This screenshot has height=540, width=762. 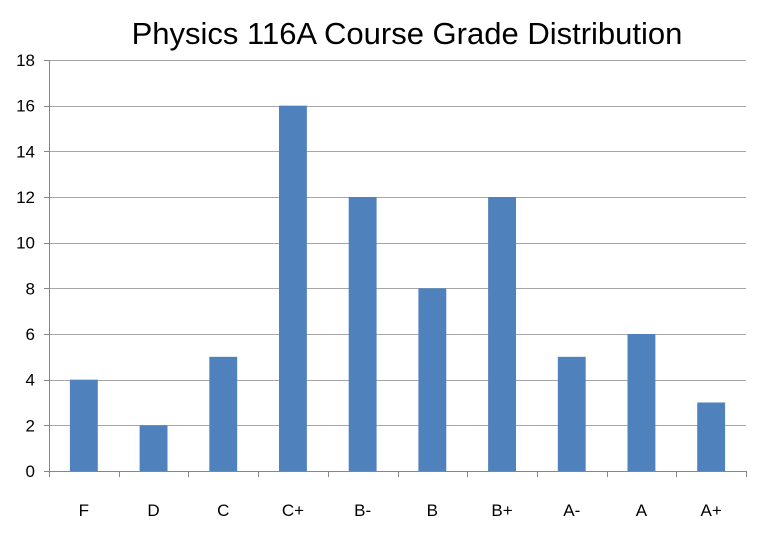 I want to click on y-tick-label: 0, so click(x=30, y=471).